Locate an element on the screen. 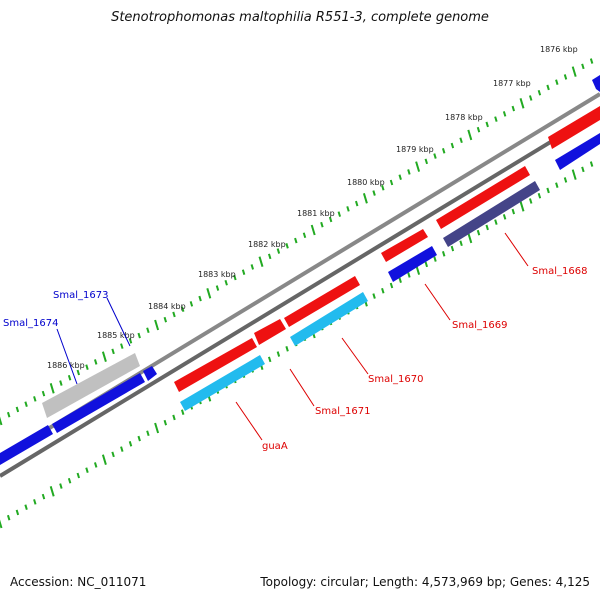 This screenshot has width=600, height=600. gene-label: Smal_1670 is located at coordinates (395, 379).